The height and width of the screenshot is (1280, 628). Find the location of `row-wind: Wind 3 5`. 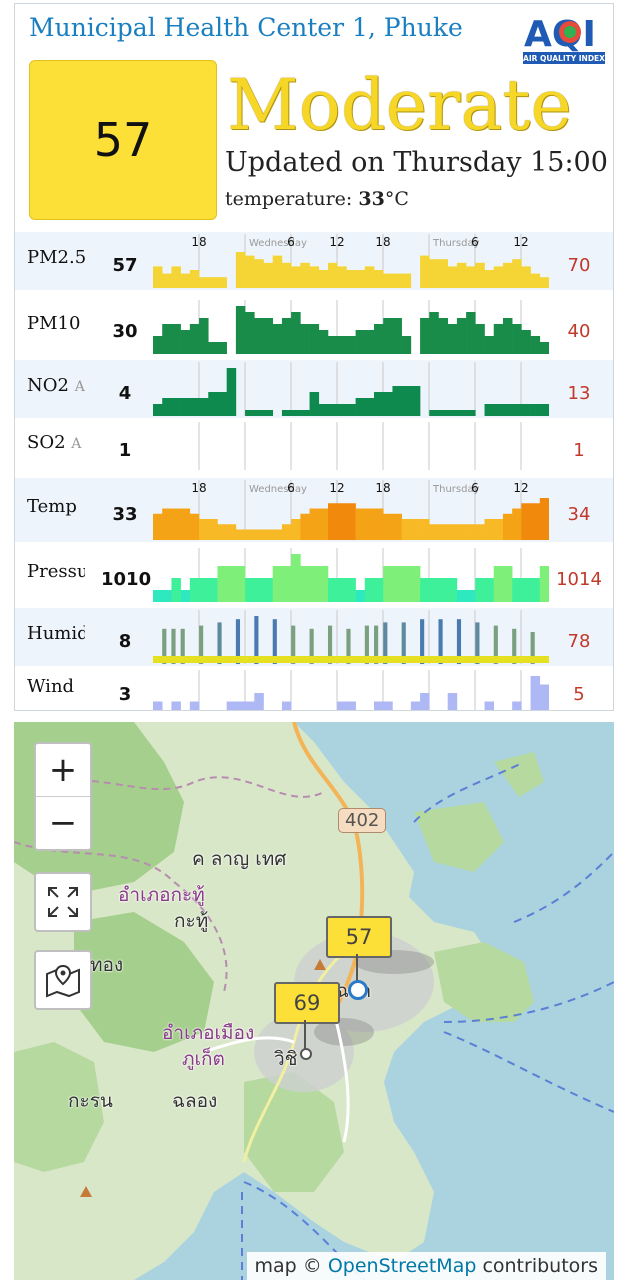

row-wind: Wind 3 5 is located at coordinates (314, 689).